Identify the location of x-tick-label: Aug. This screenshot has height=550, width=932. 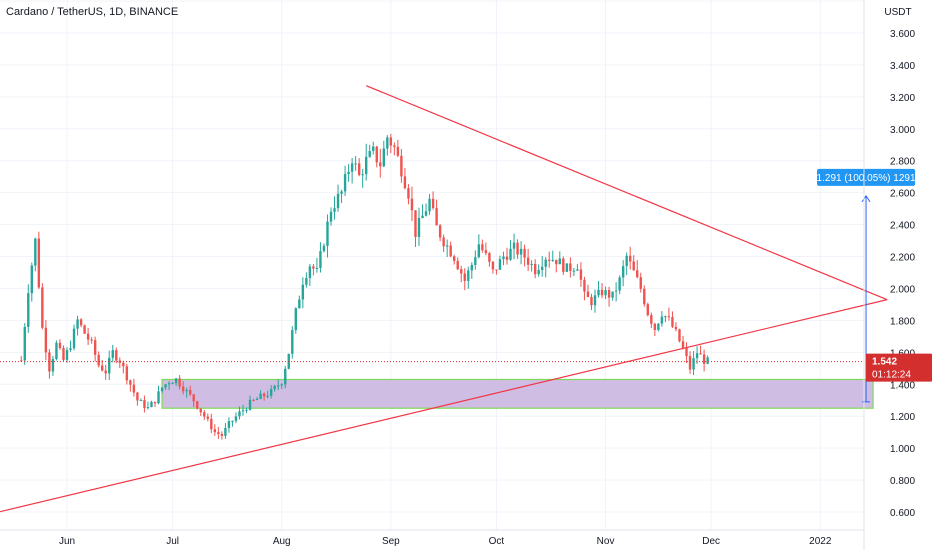
(282, 541).